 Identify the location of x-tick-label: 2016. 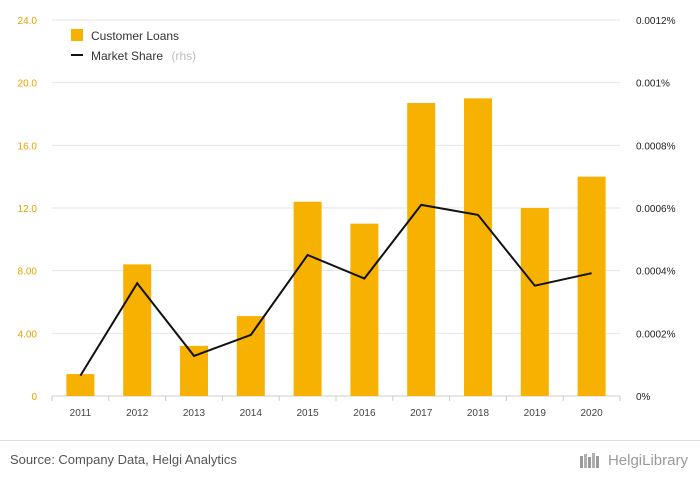
(364, 413).